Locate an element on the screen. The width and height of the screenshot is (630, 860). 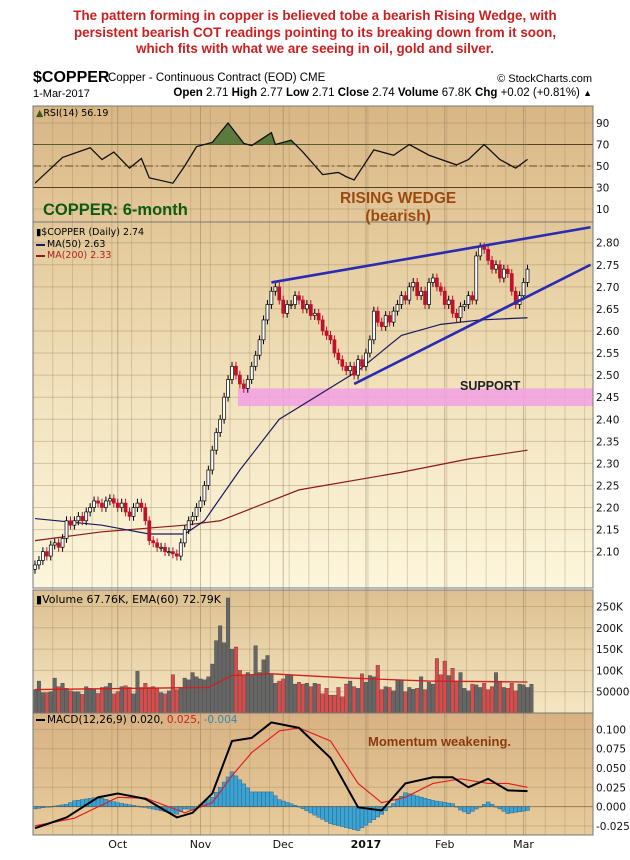
close-label: Close is located at coordinates (353, 93).